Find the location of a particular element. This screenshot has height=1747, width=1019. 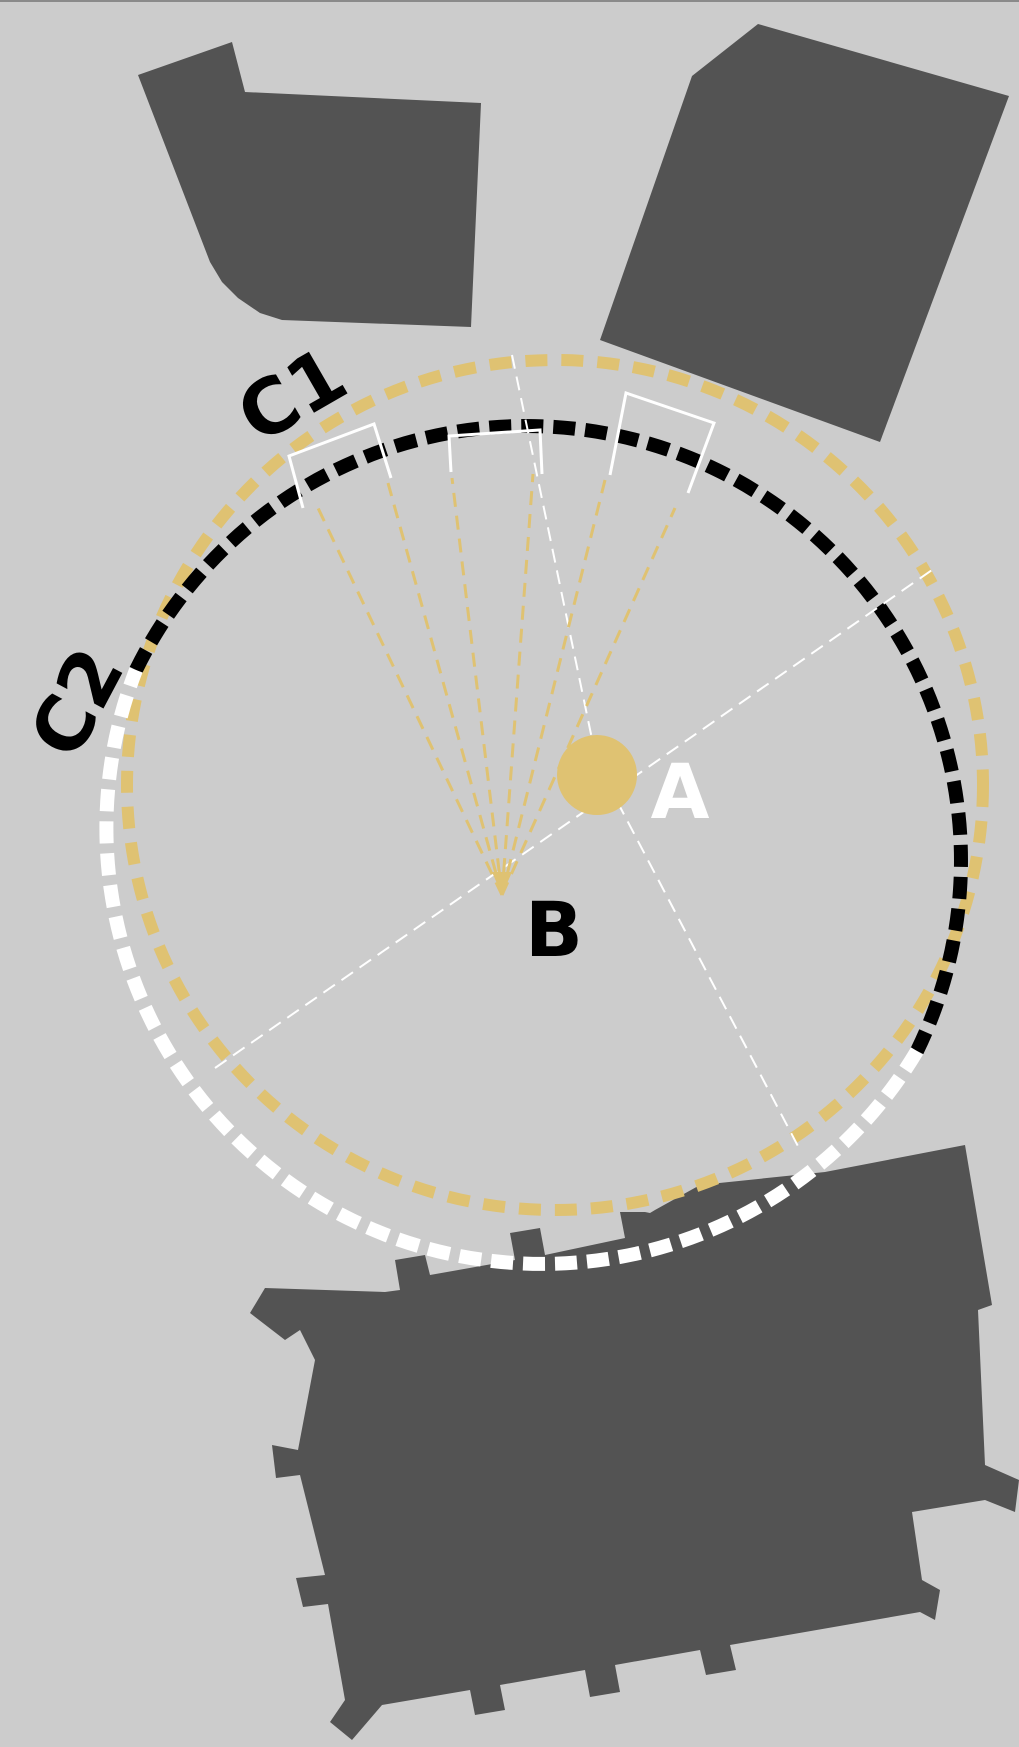

building-top-left is located at coordinates (309, 184).